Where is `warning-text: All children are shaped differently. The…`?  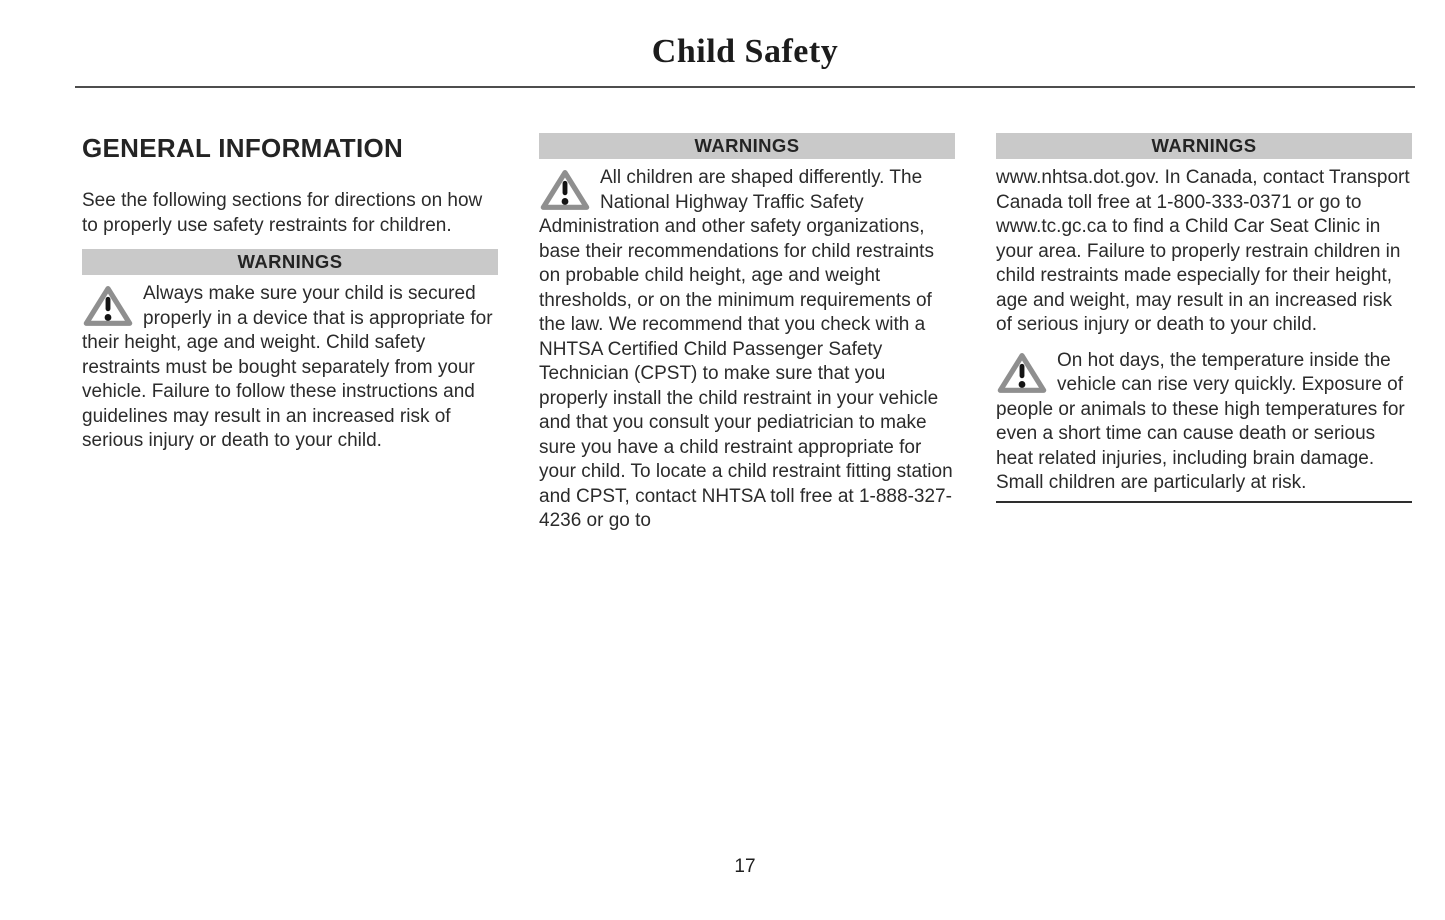
warning-text: All children are shaped differently. The… is located at coordinates (746, 349).